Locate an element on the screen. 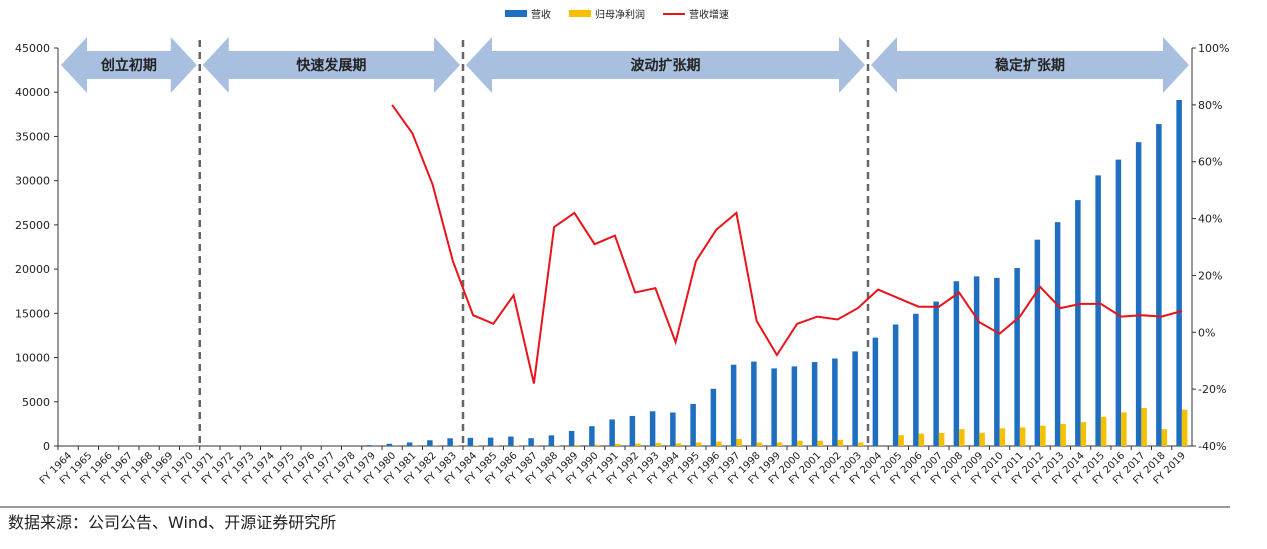  y-tick-label: 30000 is located at coordinates (32, 181).